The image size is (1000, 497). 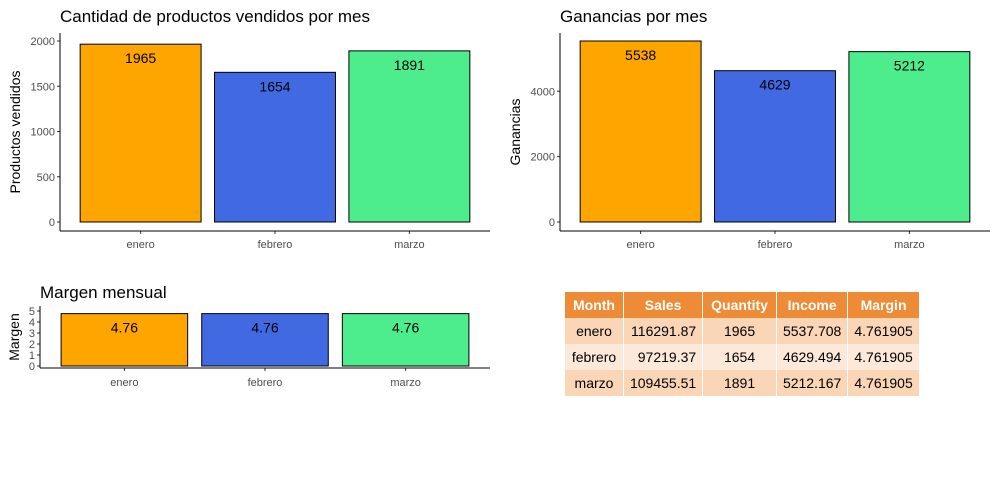 What do you see at coordinates (812, 383) in the screenshot?
I see `table-cell-income: 5212.167` at bounding box center [812, 383].